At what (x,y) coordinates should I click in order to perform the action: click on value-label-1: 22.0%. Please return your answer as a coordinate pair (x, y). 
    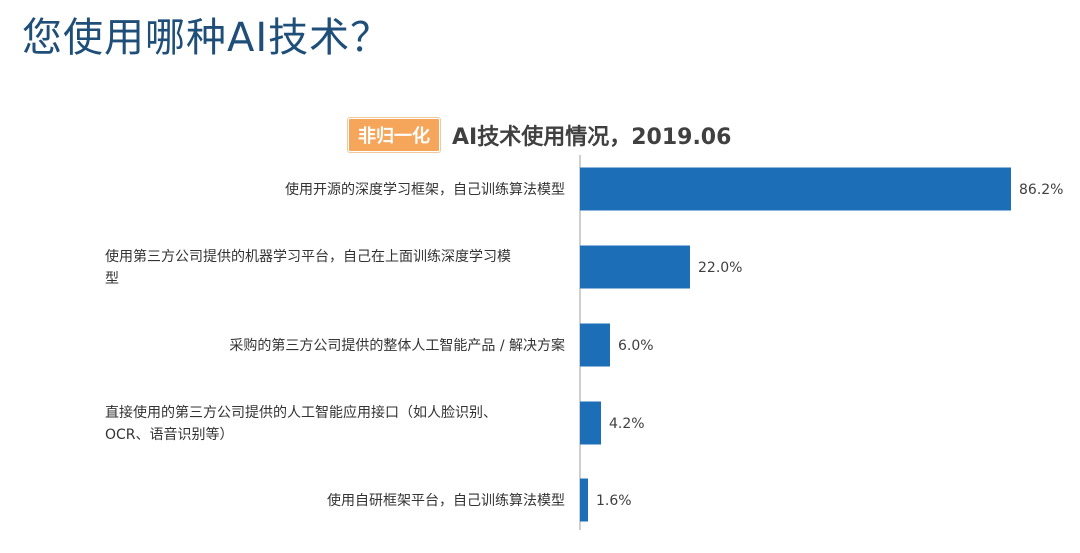
    Looking at the image, I should click on (720, 268).